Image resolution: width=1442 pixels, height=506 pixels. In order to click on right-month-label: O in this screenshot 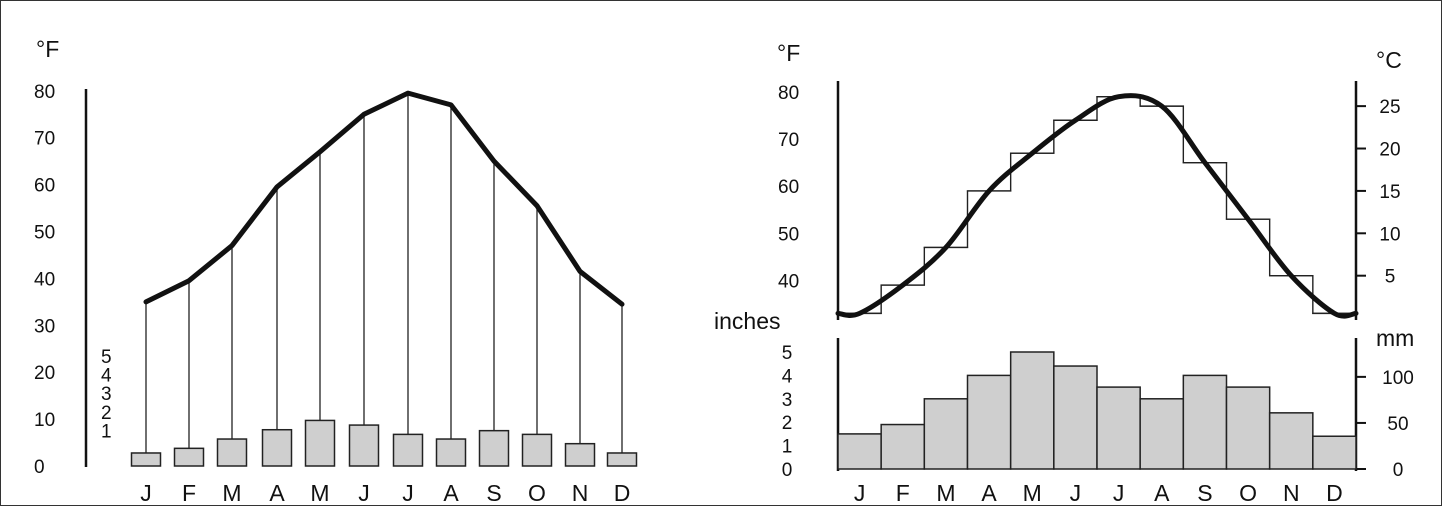, I will do `click(1248, 493)`.